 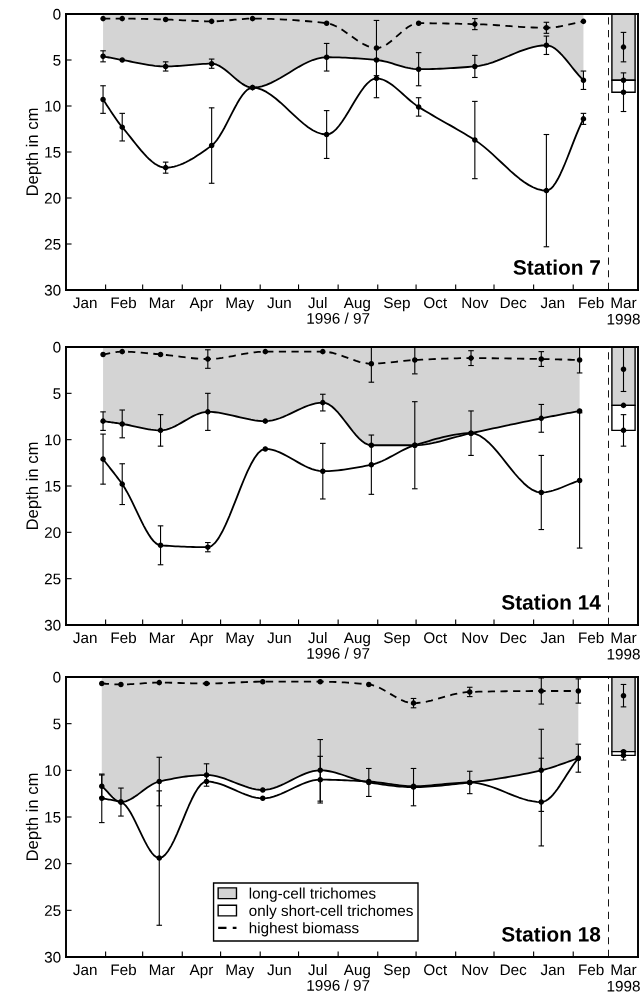 What do you see at coordinates (551, 602) in the screenshot?
I see `text: Station 14` at bounding box center [551, 602].